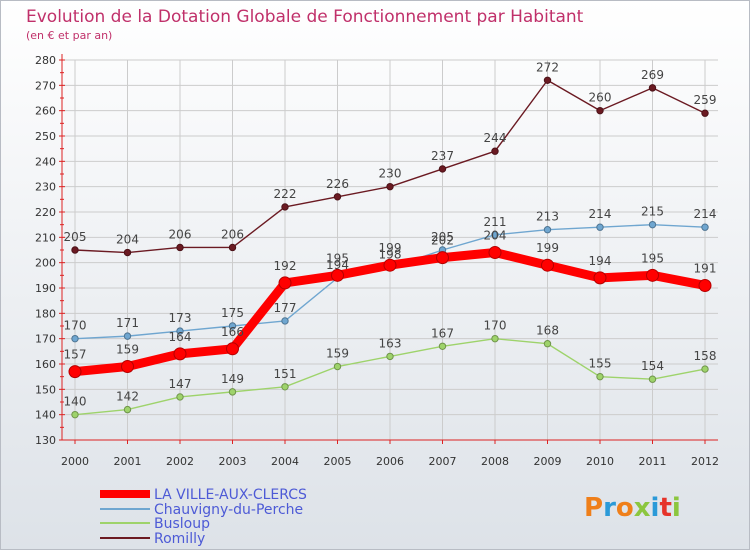 Image resolution: width=750 pixels, height=554 pixels. What do you see at coordinates (705, 214) in the screenshot?
I see `series-1-label-2012: 214` at bounding box center [705, 214].